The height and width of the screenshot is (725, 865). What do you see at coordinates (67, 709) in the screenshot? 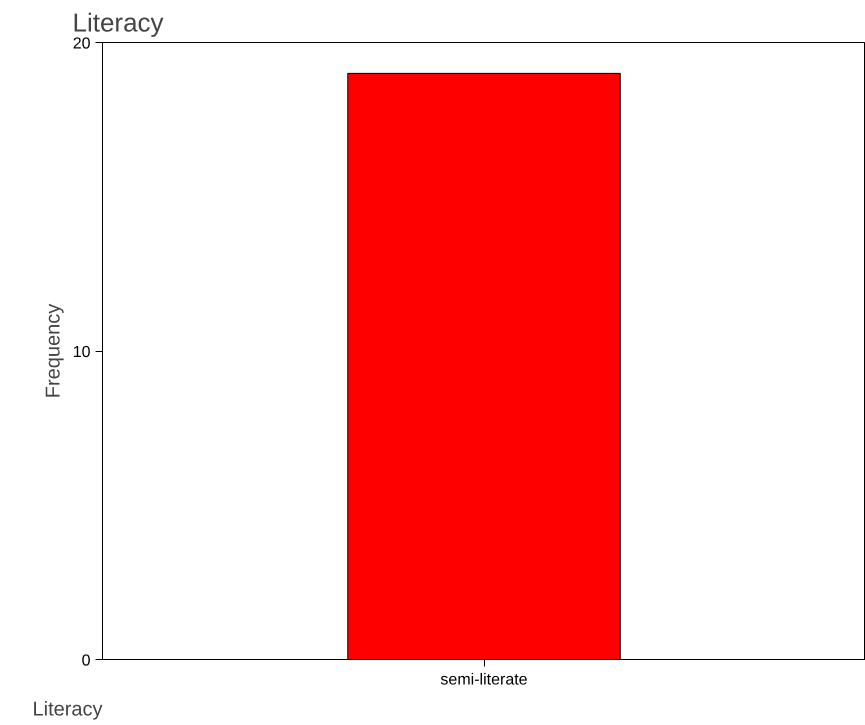
I see `x-axis-title: Literacy` at bounding box center [67, 709].